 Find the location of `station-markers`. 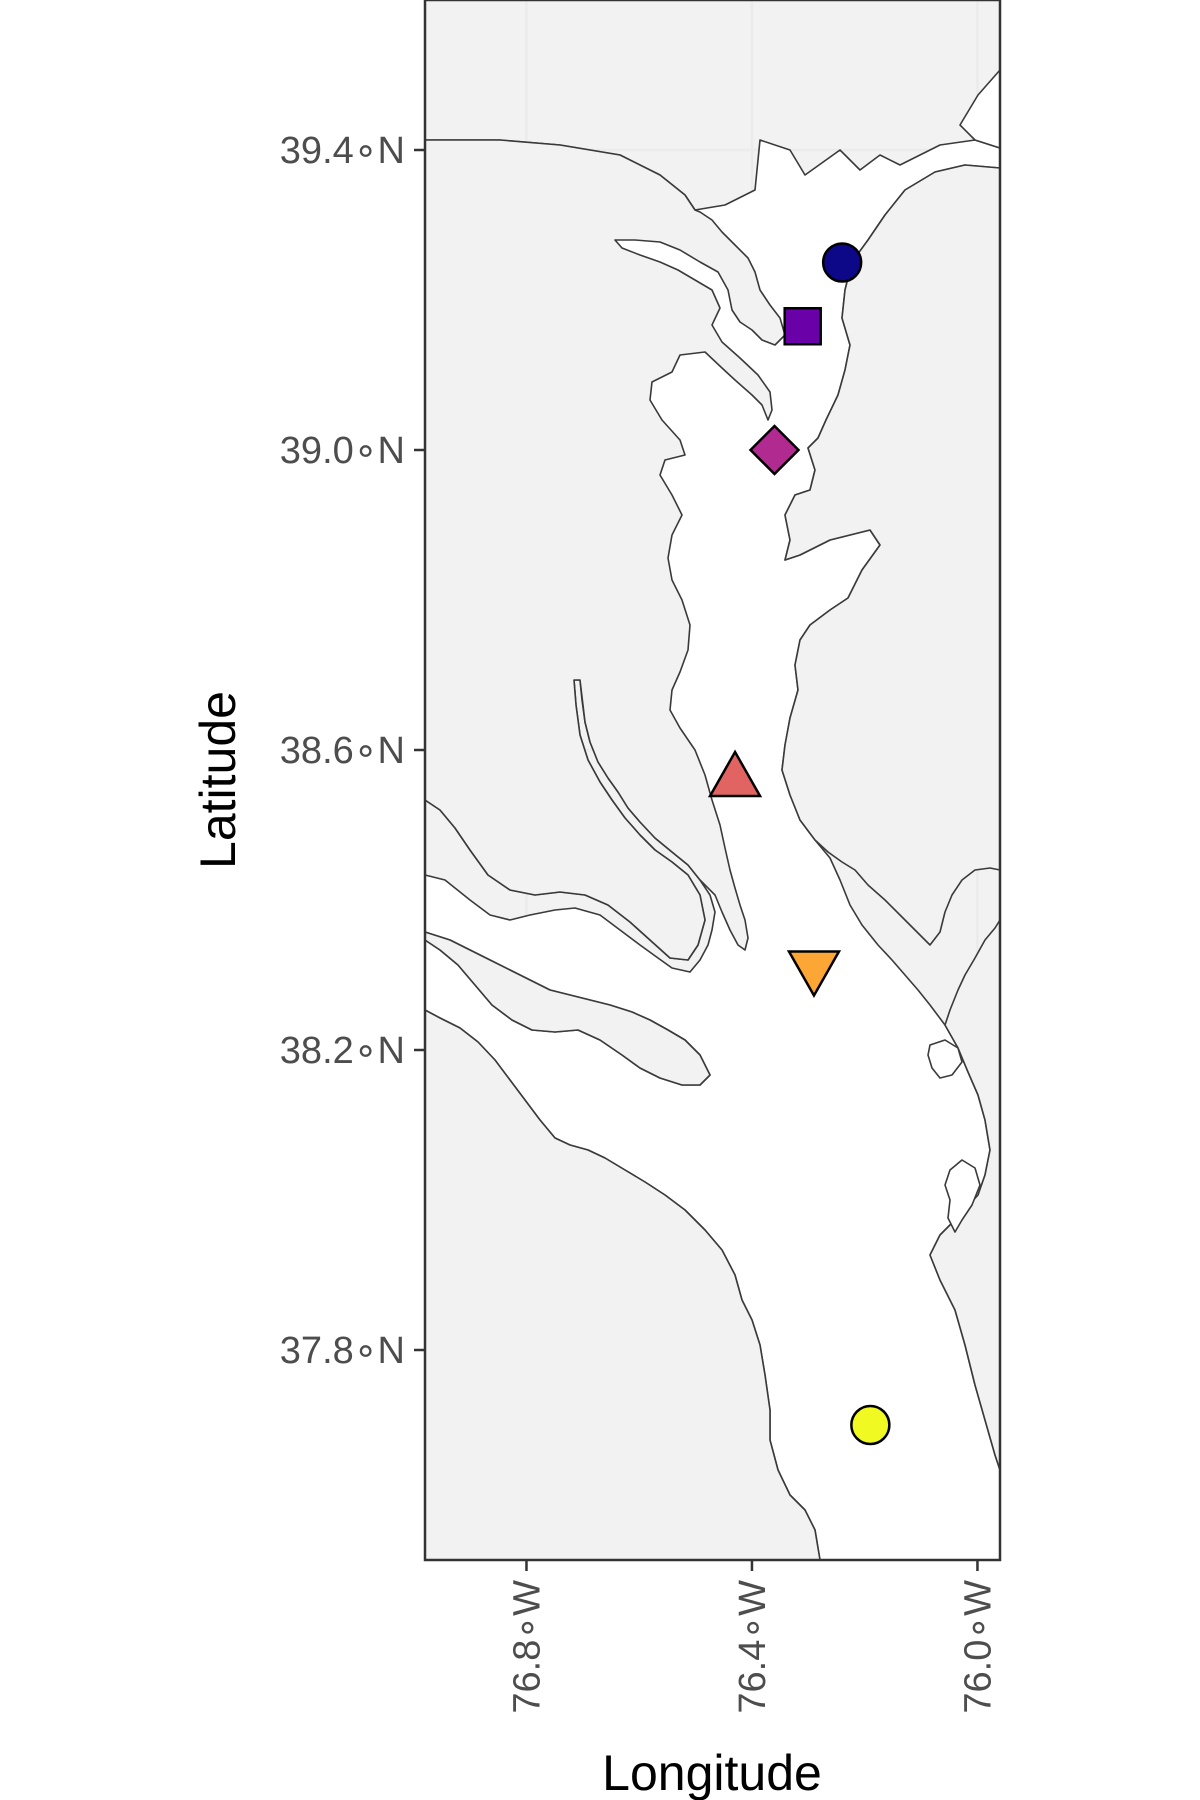

station-markers is located at coordinates (799, 844).